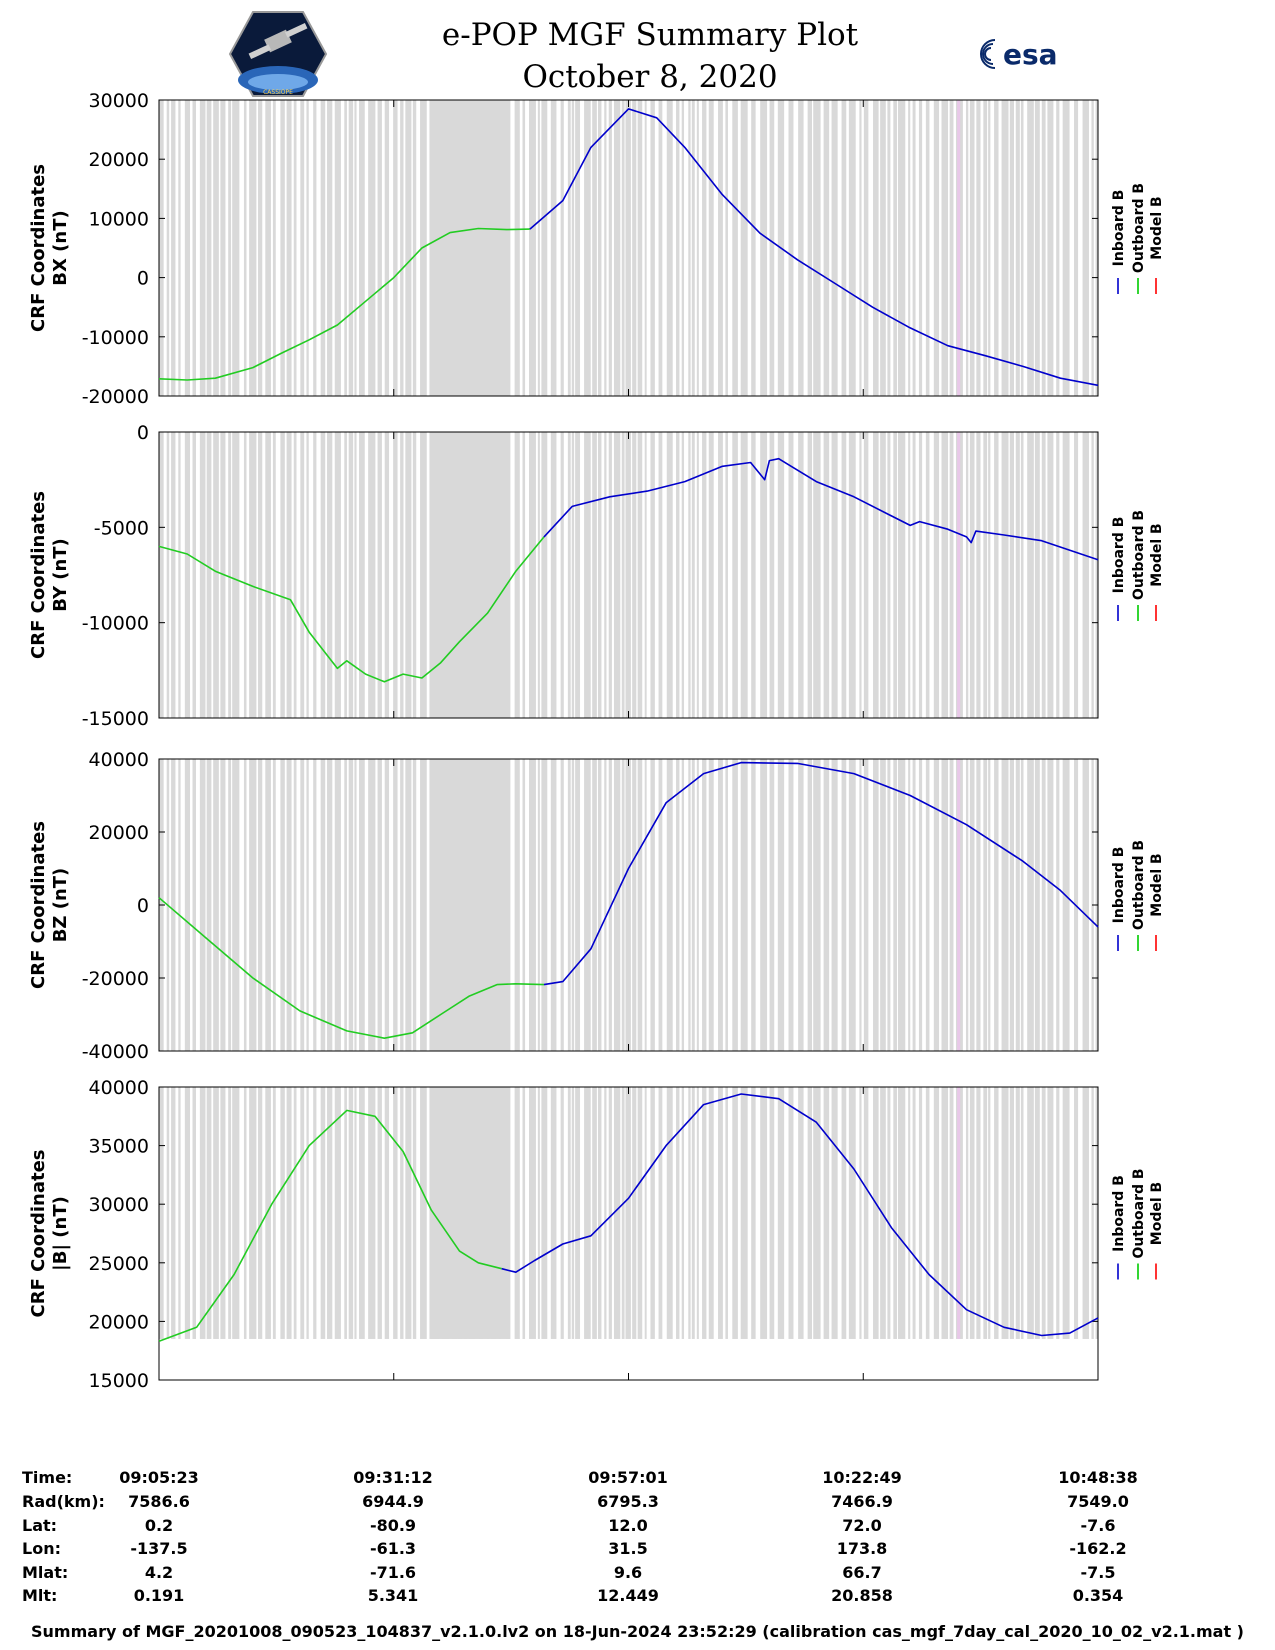 The width and height of the screenshot is (1275, 1650). Describe the element at coordinates (143, 433) in the screenshot. I see `y-tick-label: 0` at that location.